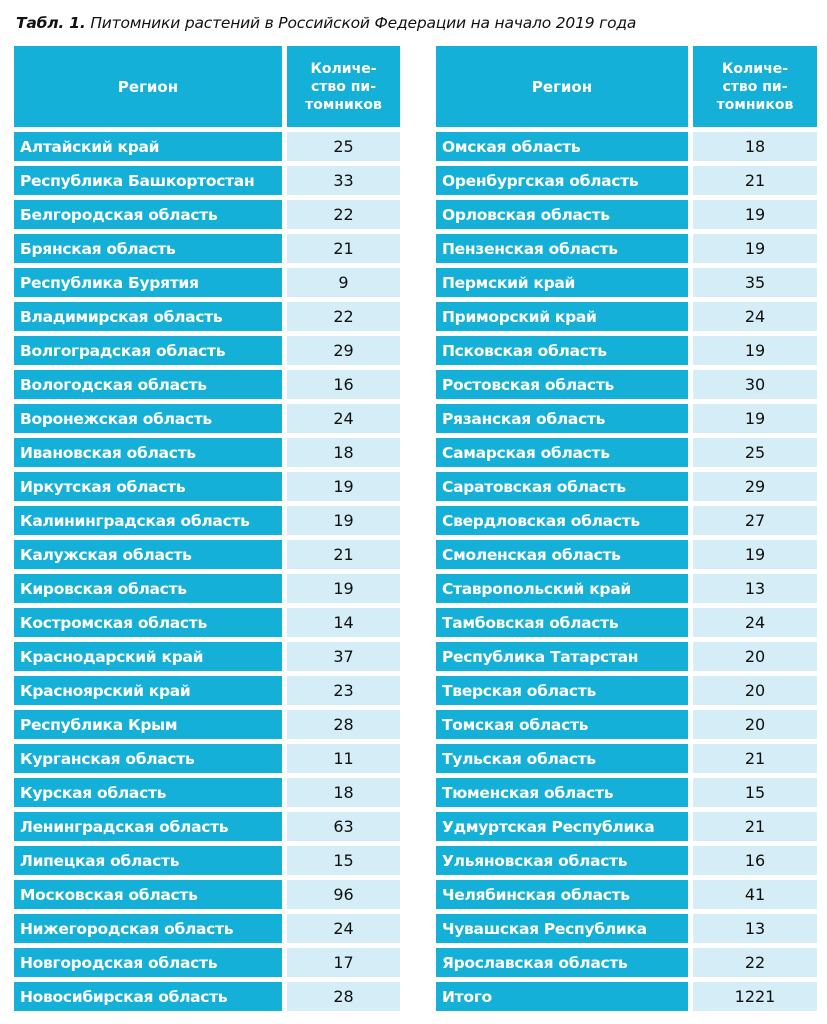 This screenshot has width=827, height=1024. I want to click on region-name-cell: Новгородская область, so click(148, 962).